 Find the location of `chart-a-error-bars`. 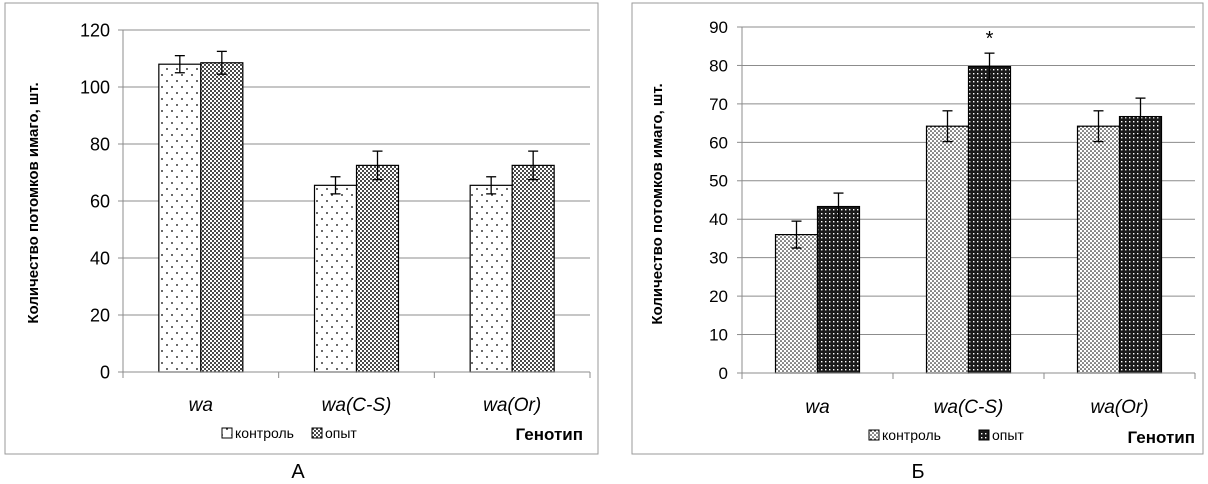

chart-a-error-bars is located at coordinates (356, 122).